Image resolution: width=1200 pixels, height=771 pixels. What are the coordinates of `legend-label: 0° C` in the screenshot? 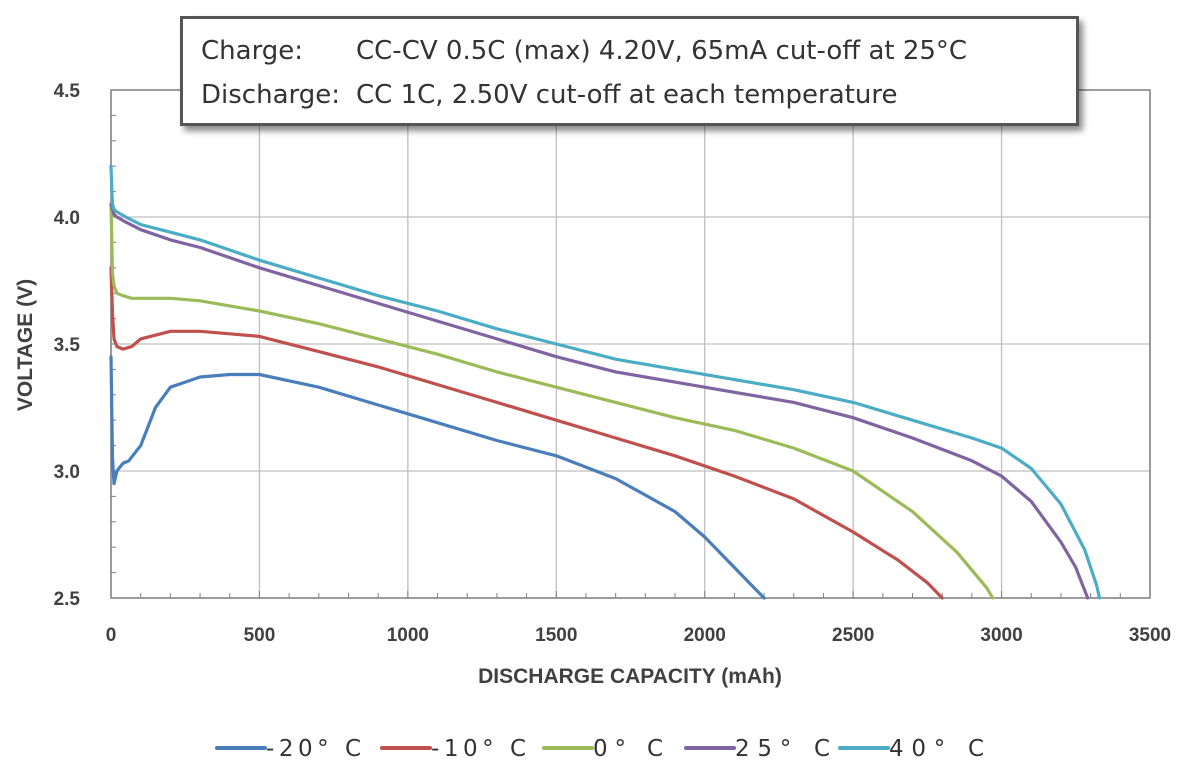 It's located at (628, 749).